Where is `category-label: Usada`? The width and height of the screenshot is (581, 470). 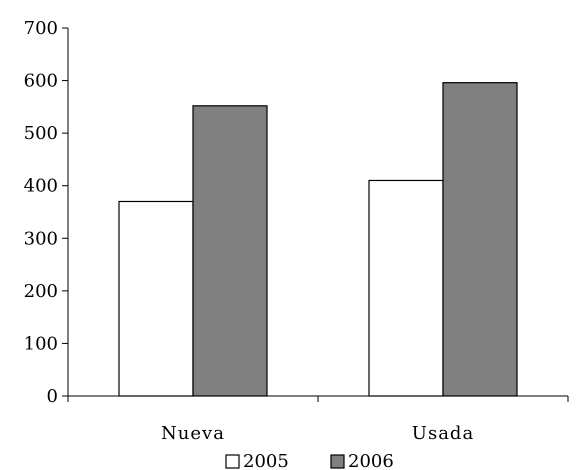 category-label: Usada is located at coordinates (443, 433).